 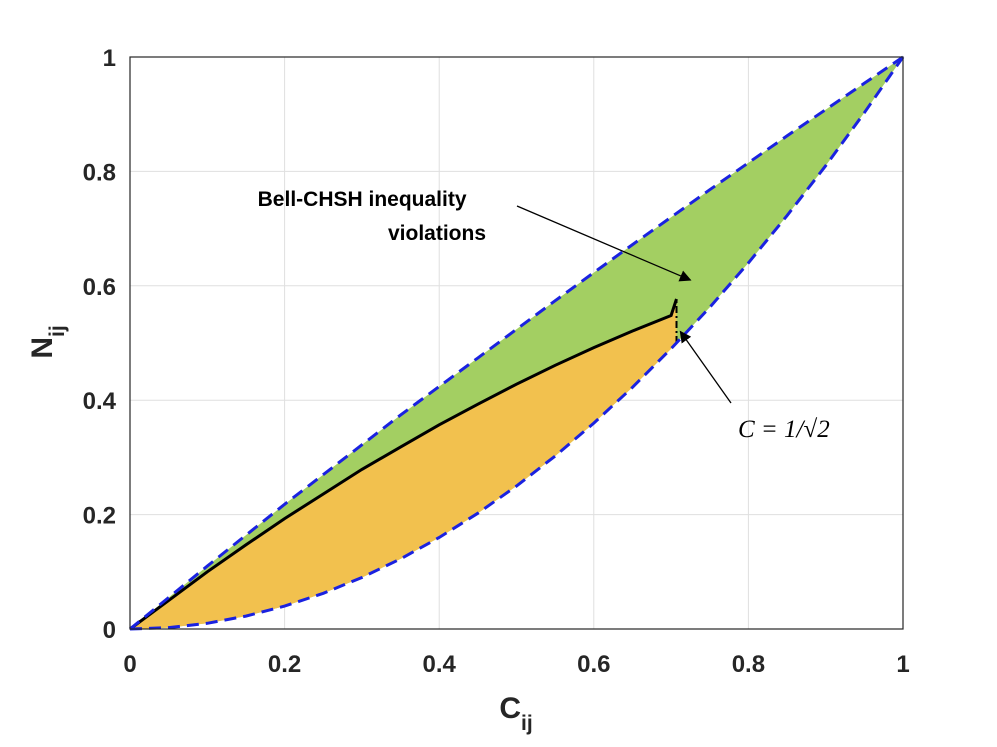 I want to click on y-axis-label-main: N, so click(x=42, y=348).